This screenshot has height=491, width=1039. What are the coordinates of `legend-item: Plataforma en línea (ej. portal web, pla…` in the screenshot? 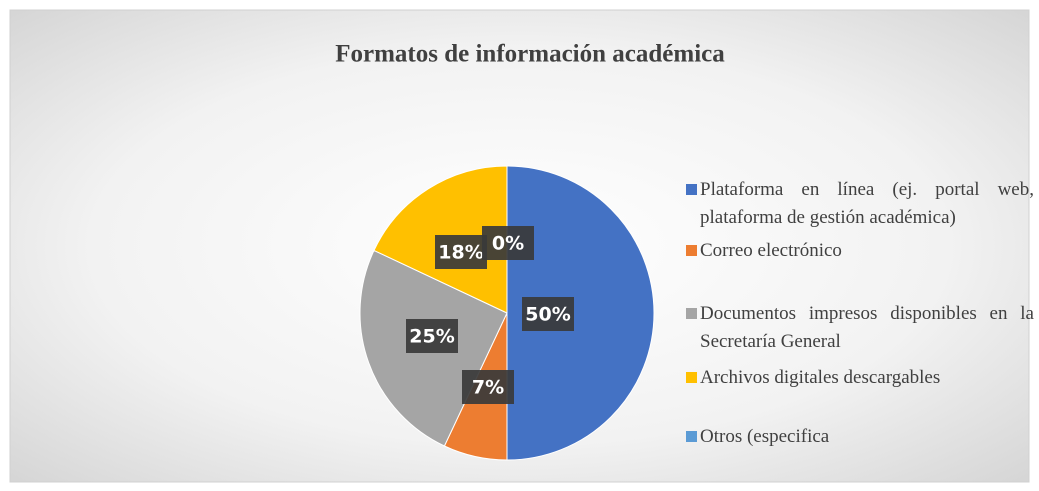 It's located at (860, 204).